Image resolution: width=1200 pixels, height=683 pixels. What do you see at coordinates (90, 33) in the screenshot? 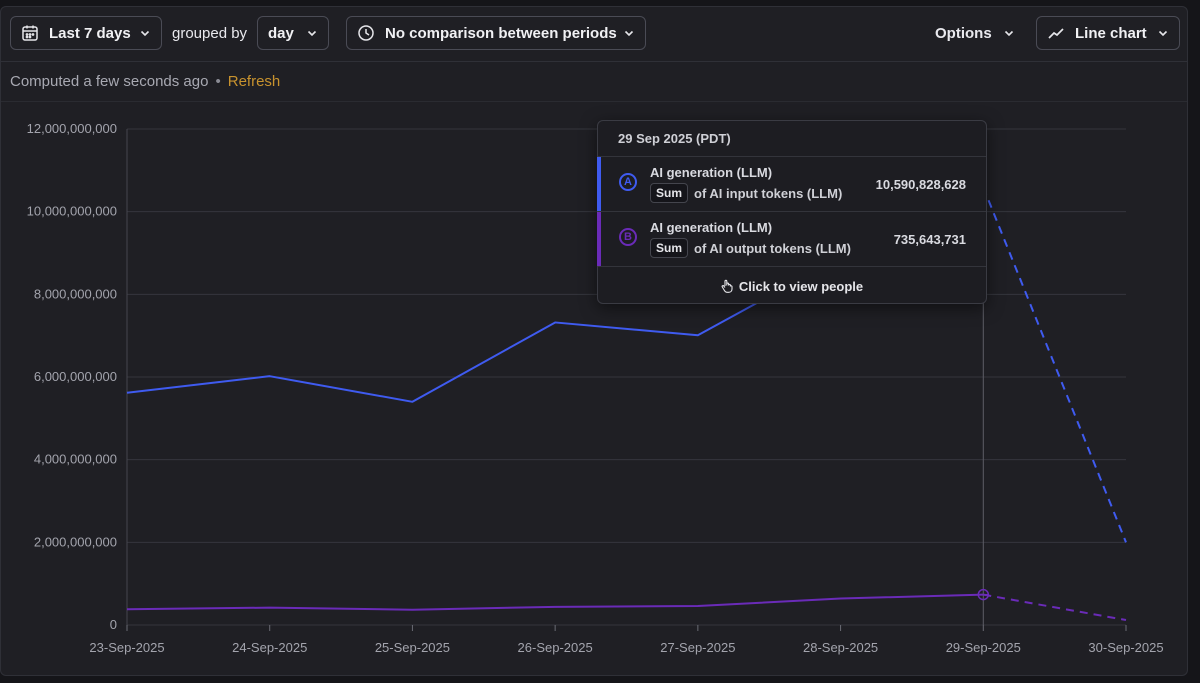
I see `date-range-label: Last 7 days` at bounding box center [90, 33].